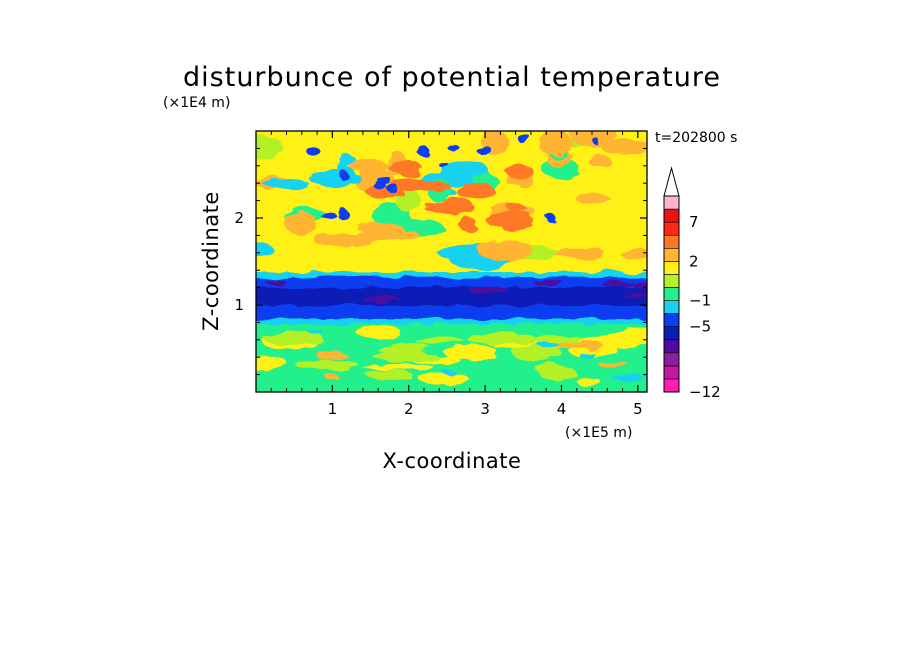 Image resolution: width=904 pixels, height=654 pixels. What do you see at coordinates (671, 181) in the screenshot?
I see `colorbar-extend-arrow` at bounding box center [671, 181].